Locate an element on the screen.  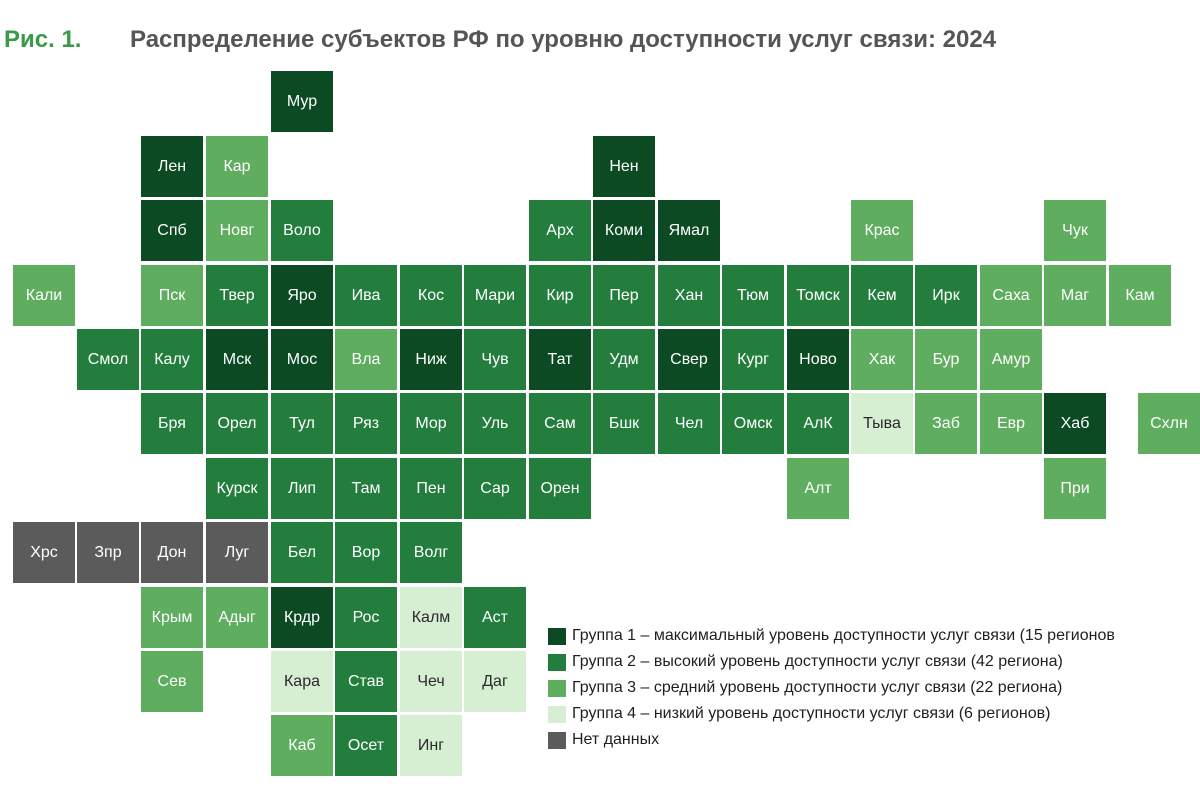
region-tile-58: Хаб is located at coordinates (1075, 423).